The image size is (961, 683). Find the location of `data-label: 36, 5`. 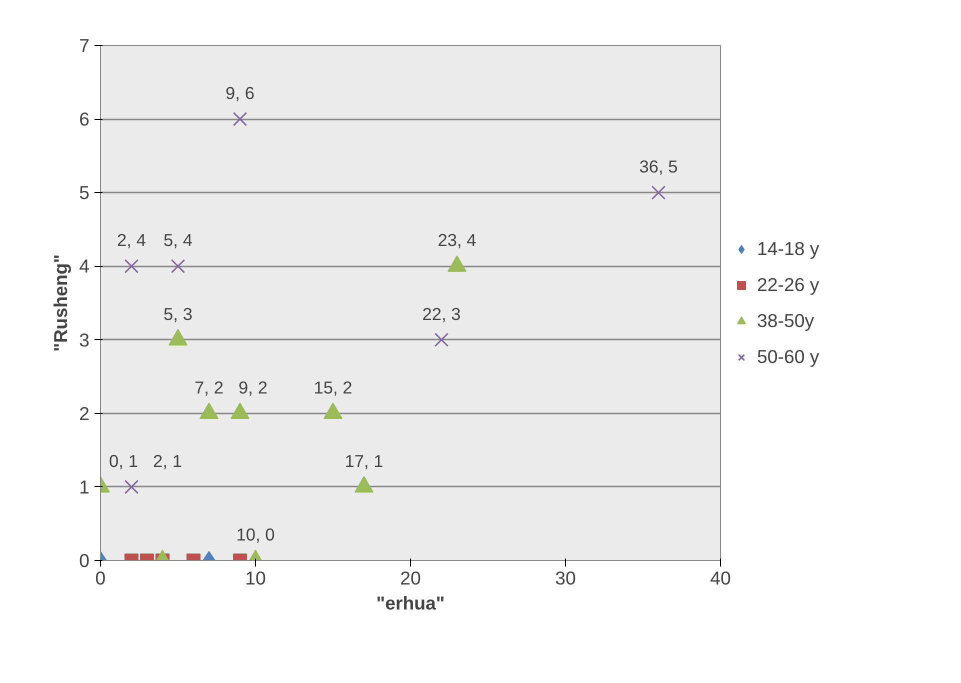

data-label: 36, 5 is located at coordinates (658, 166).